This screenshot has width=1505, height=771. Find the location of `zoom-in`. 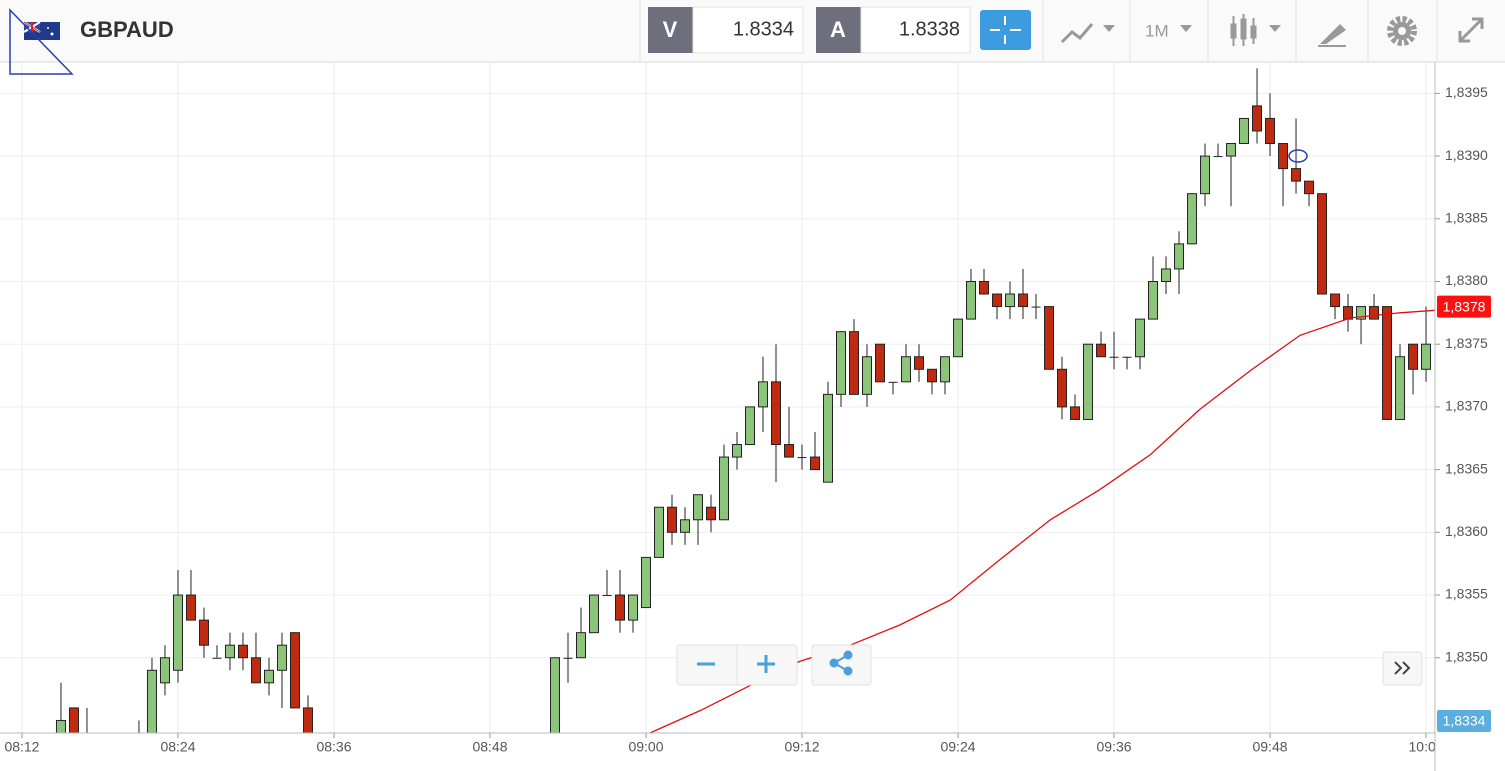

zoom-in is located at coordinates (766, 664).